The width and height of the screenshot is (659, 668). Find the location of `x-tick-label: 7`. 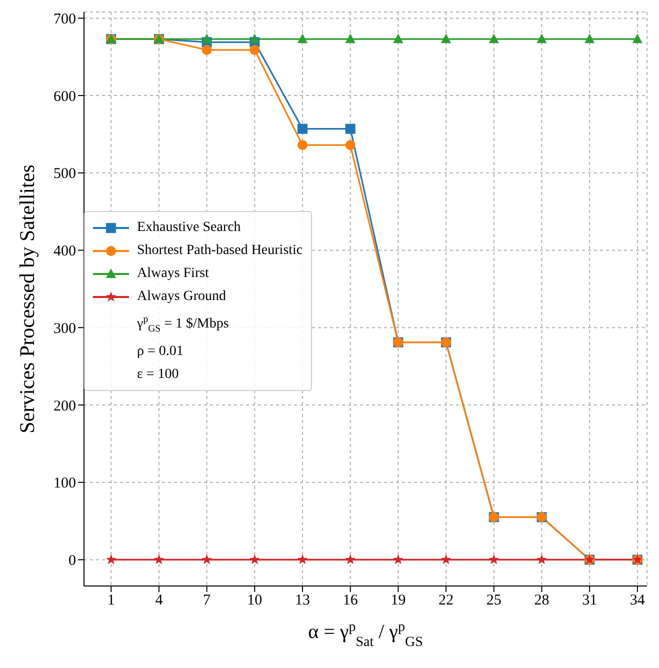

x-tick-label: 7 is located at coordinates (207, 600).